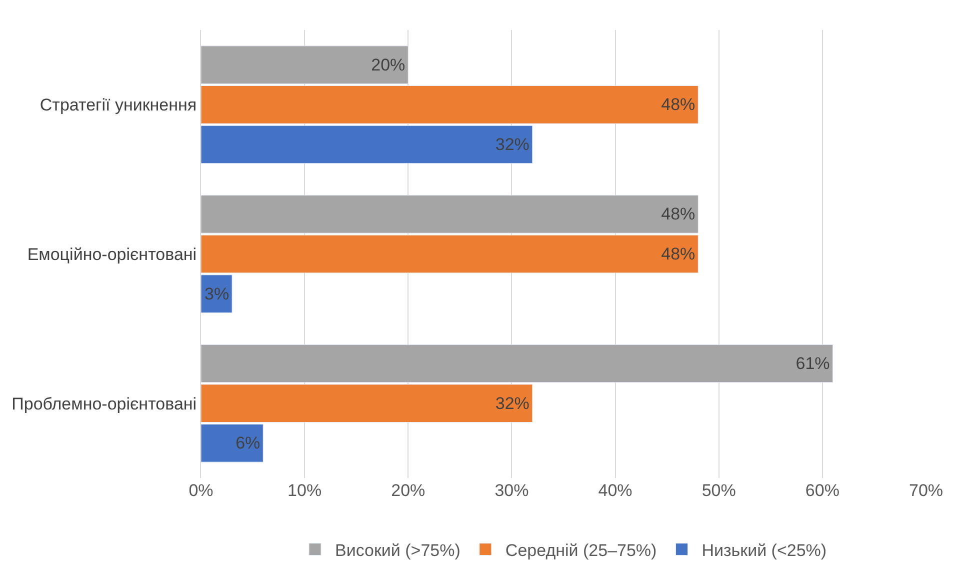  I want to click on x-tick-label: 0%, so click(201, 490).